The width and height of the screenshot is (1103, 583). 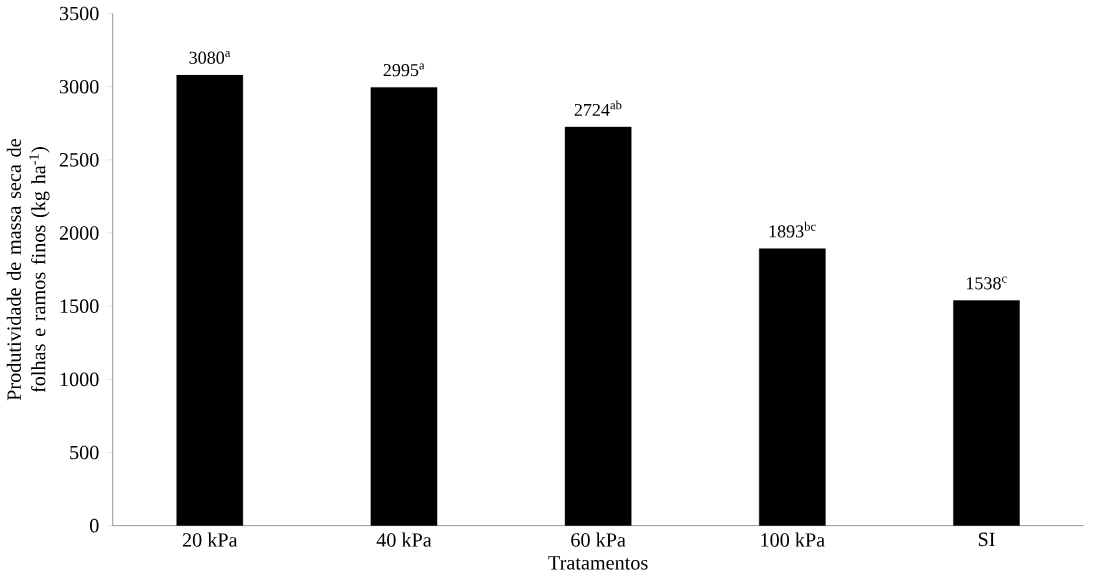 I want to click on data-label: 3080$^{a}$, so click(x=210, y=57).